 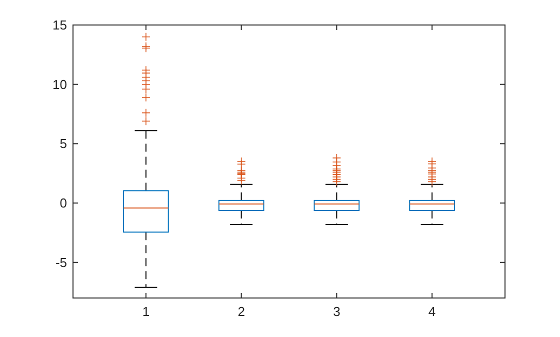 What do you see at coordinates (146, 311) in the screenshot?
I see `x-tick-label: 1` at bounding box center [146, 311].